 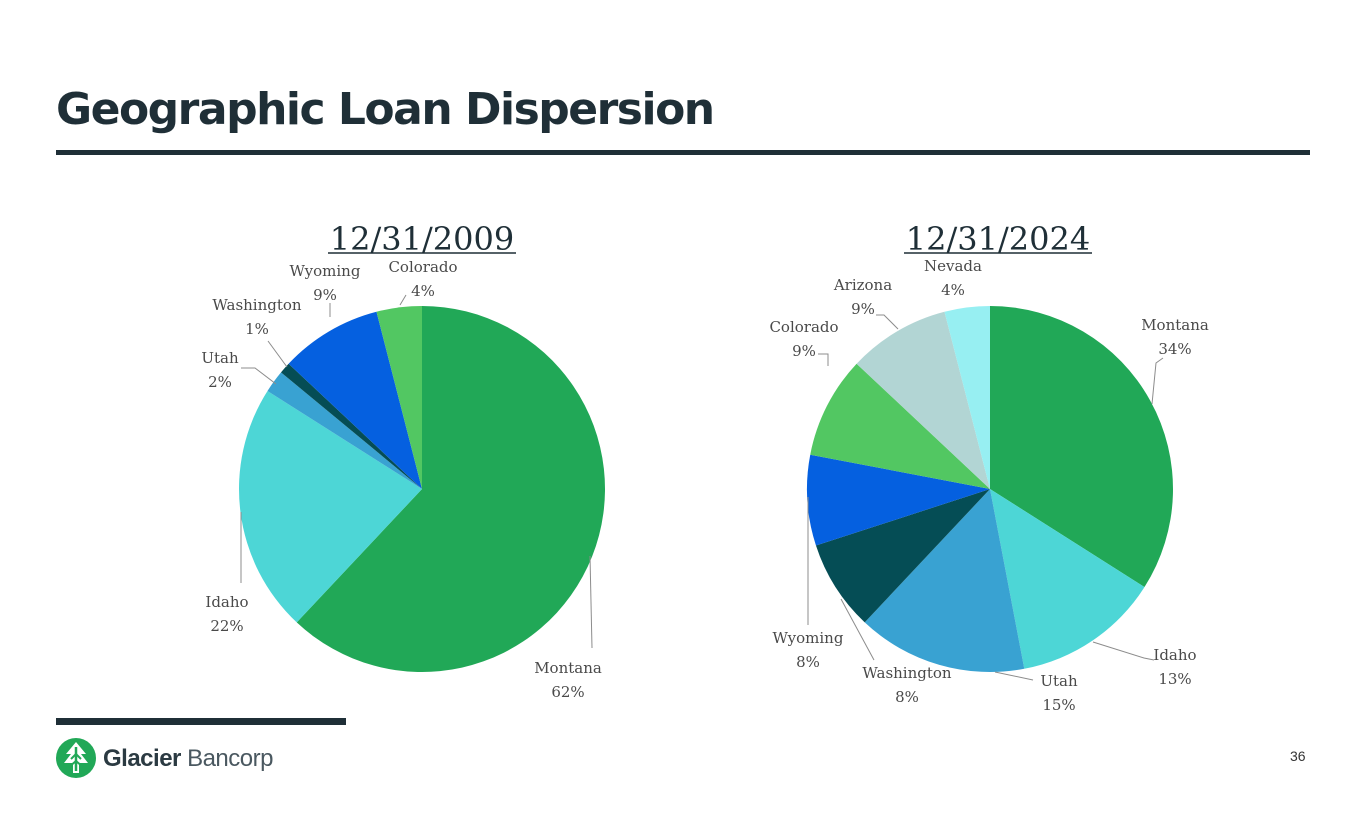 I want to click on slice-label-value: 2%, so click(x=220, y=382).